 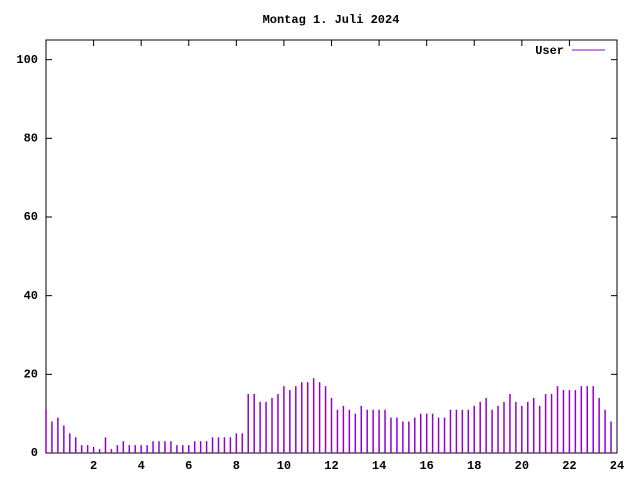 I want to click on x-tick-label: 18, so click(x=474, y=466).